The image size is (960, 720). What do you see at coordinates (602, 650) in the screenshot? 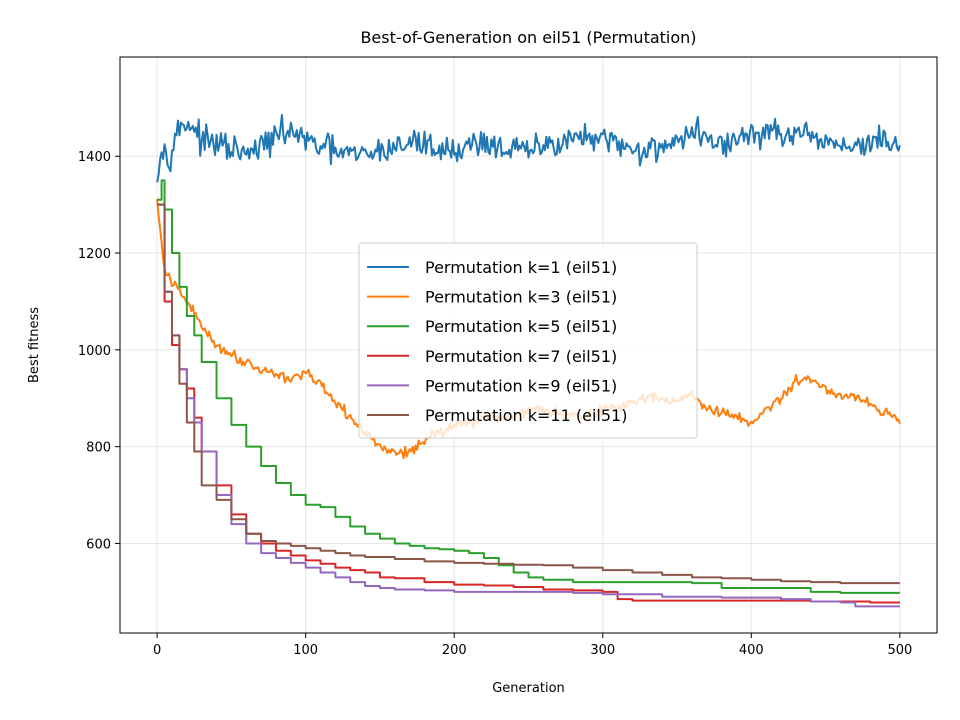
I see `x-tick-label: 300` at bounding box center [602, 650].